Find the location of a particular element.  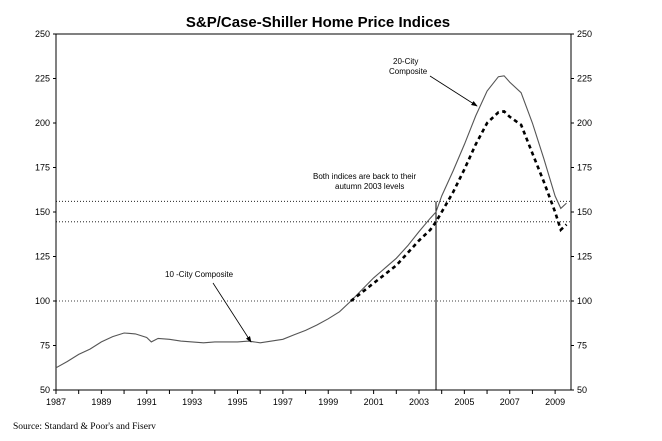

y-tick-label-left: 225 is located at coordinates (42, 79).